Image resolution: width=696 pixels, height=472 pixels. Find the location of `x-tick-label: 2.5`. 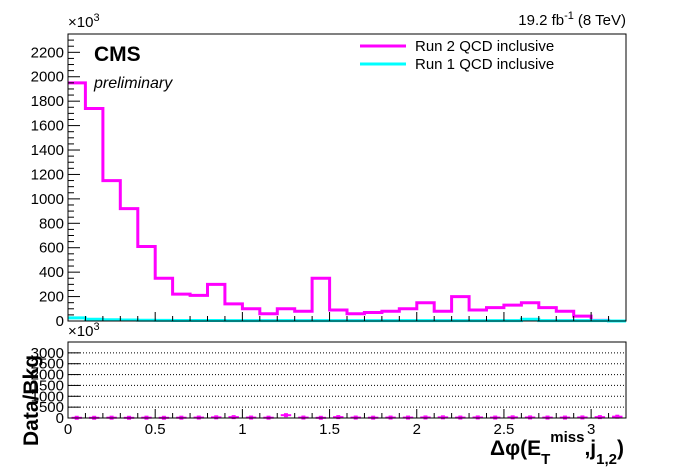

x-tick-label: 2.5 is located at coordinates (504, 429).